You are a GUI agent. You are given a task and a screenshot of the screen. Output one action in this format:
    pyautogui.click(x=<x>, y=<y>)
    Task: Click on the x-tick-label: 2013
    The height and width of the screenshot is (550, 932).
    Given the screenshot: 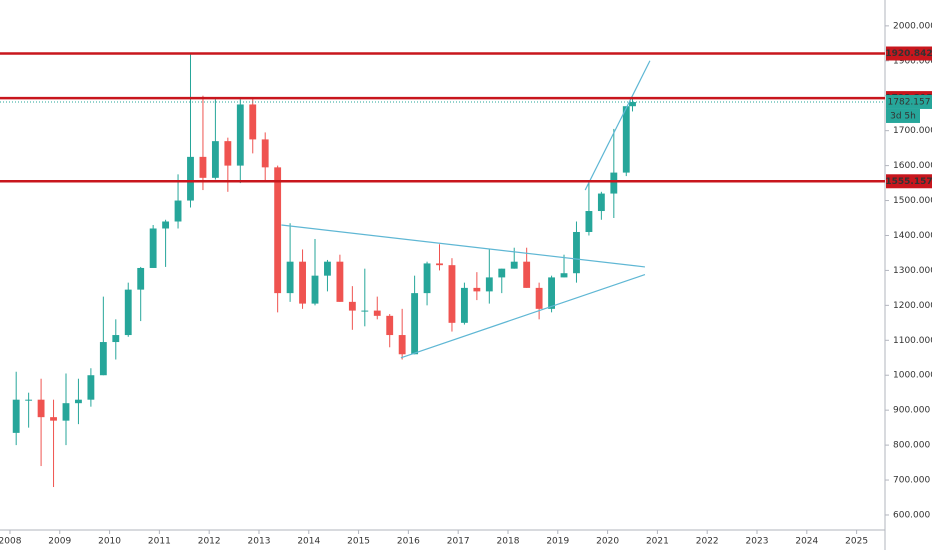 What is the action you would take?
    pyautogui.click(x=259, y=542)
    